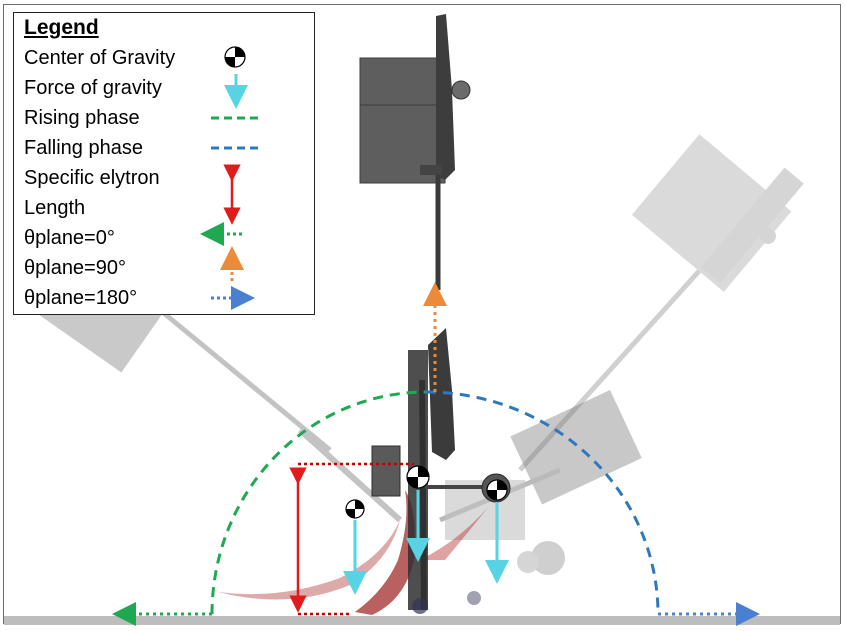  What do you see at coordinates (69, 238) in the screenshot?
I see `legend-label-theta-plane-0: θplane=0°` at bounding box center [69, 238].